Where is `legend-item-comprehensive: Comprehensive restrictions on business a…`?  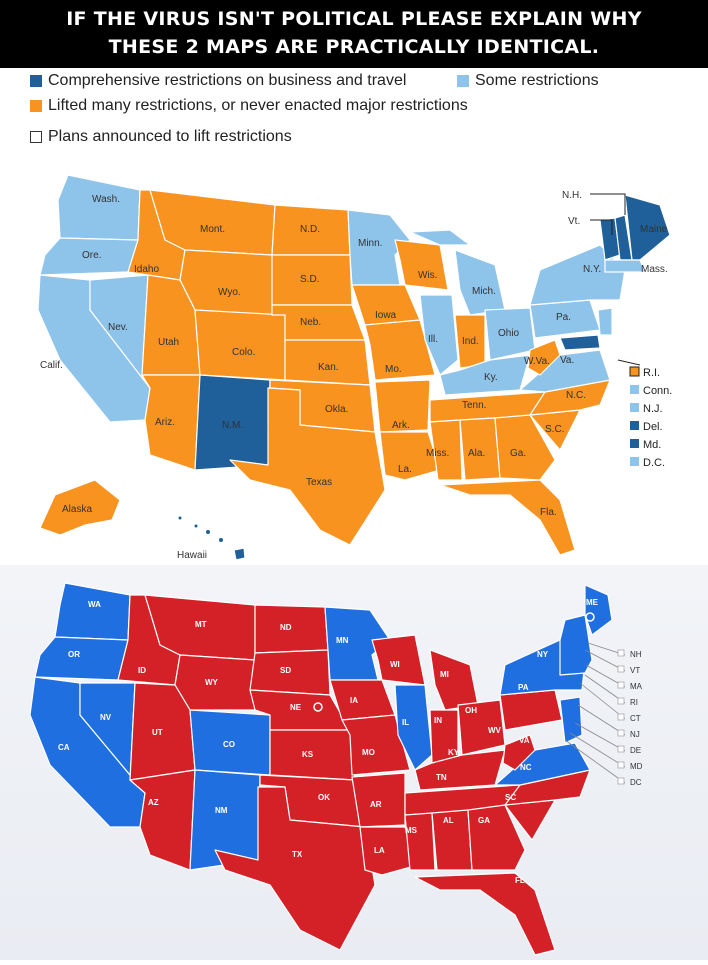 legend-item-comprehensive: Comprehensive restrictions on business a… is located at coordinates (218, 81).